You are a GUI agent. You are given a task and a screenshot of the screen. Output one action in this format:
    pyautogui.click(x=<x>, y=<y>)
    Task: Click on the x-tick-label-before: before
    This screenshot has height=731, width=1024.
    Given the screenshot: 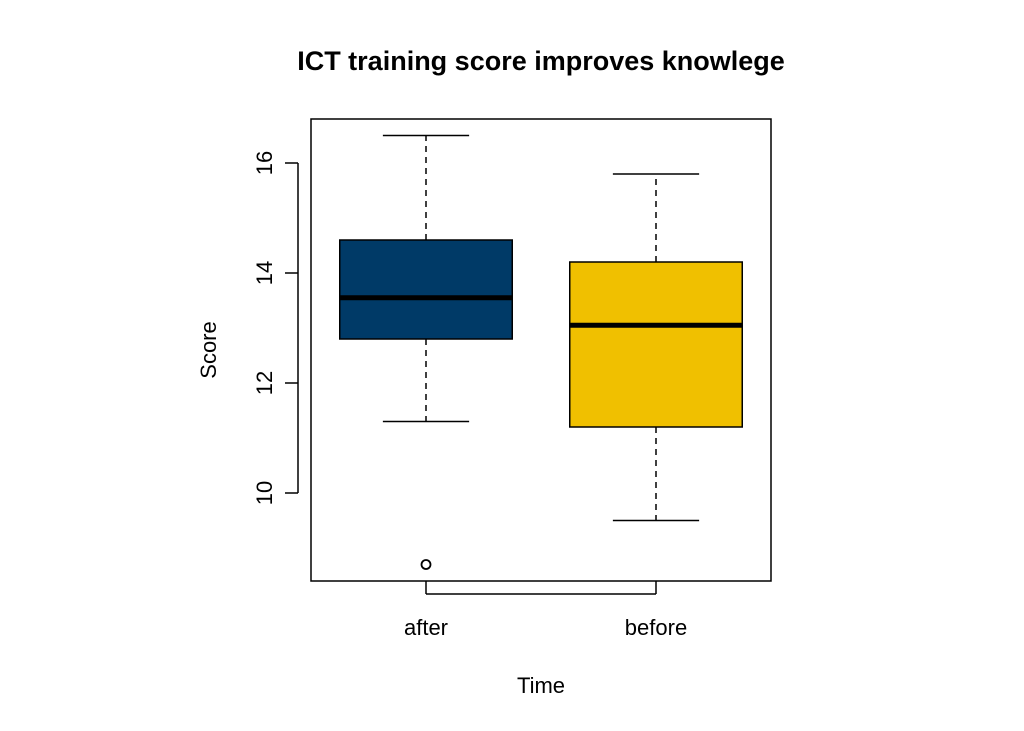 What is the action you would take?
    pyautogui.click(x=656, y=627)
    